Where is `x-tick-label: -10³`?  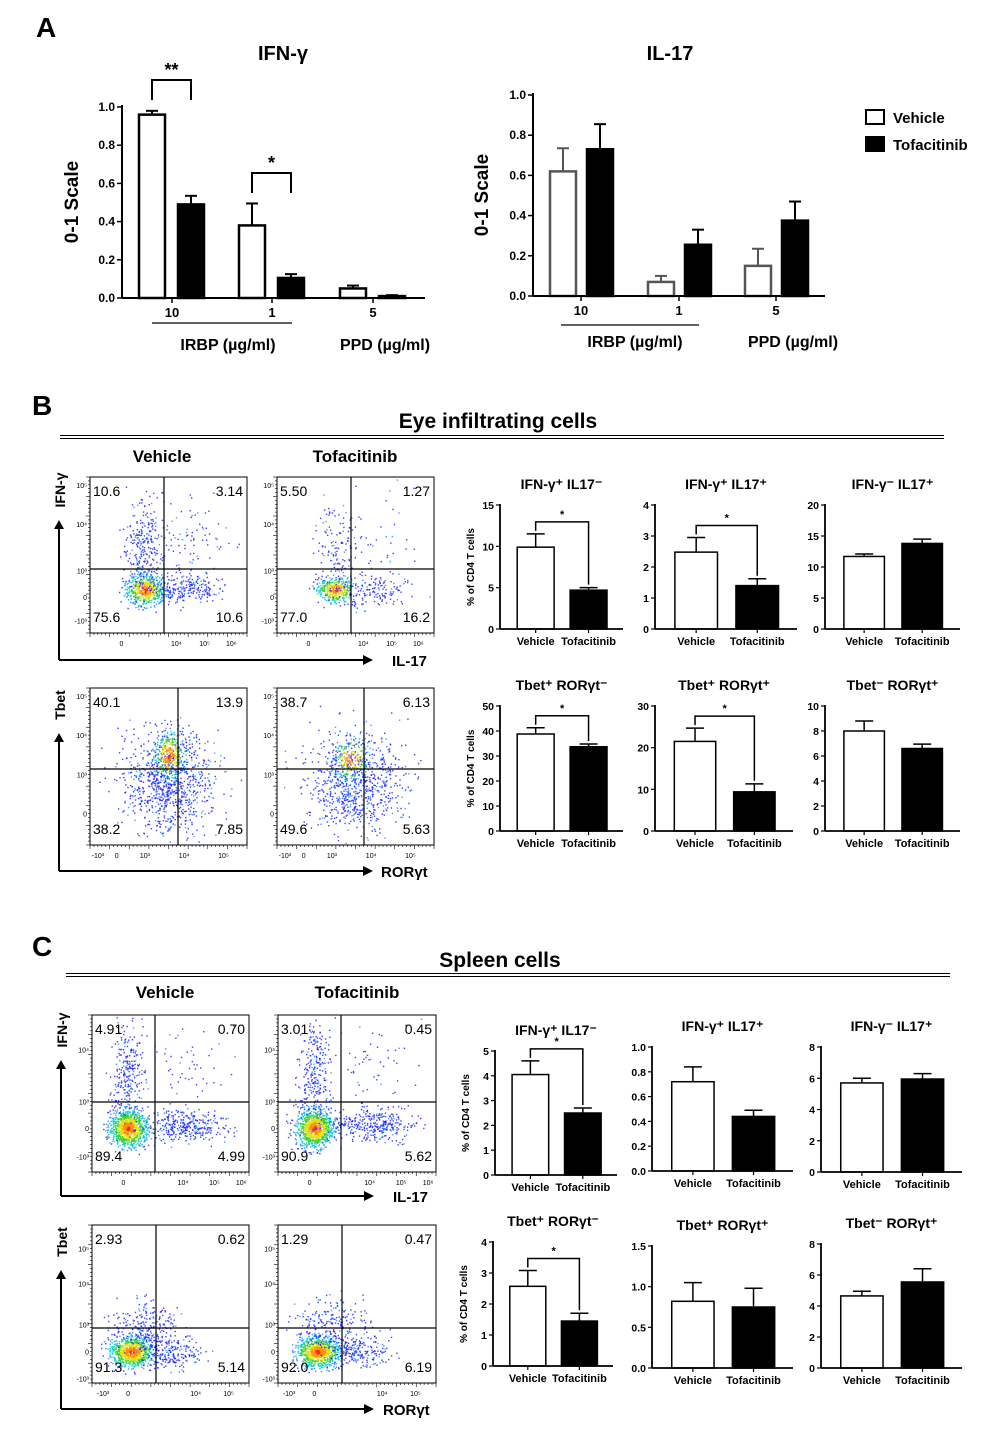
x-tick-label: -10³ is located at coordinates (285, 856).